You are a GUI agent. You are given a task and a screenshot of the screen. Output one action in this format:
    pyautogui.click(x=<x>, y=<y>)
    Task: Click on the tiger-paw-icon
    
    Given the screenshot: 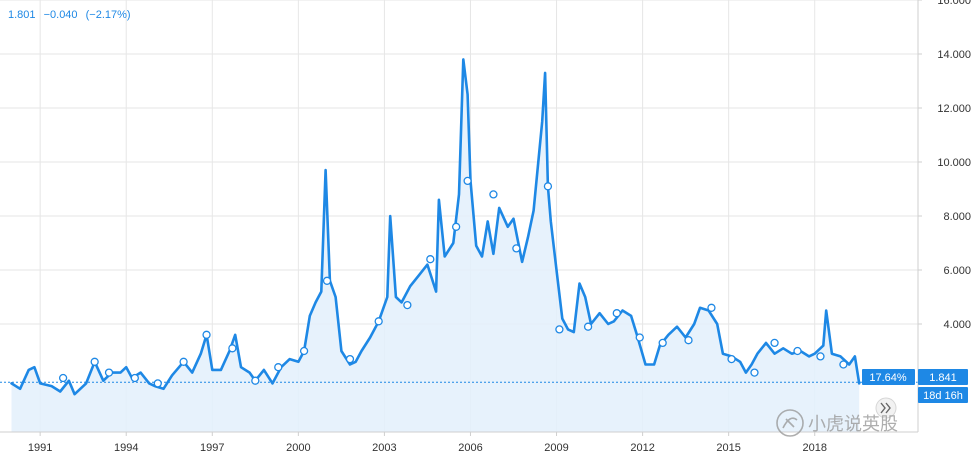 What is the action you would take?
    pyautogui.click(x=790, y=423)
    